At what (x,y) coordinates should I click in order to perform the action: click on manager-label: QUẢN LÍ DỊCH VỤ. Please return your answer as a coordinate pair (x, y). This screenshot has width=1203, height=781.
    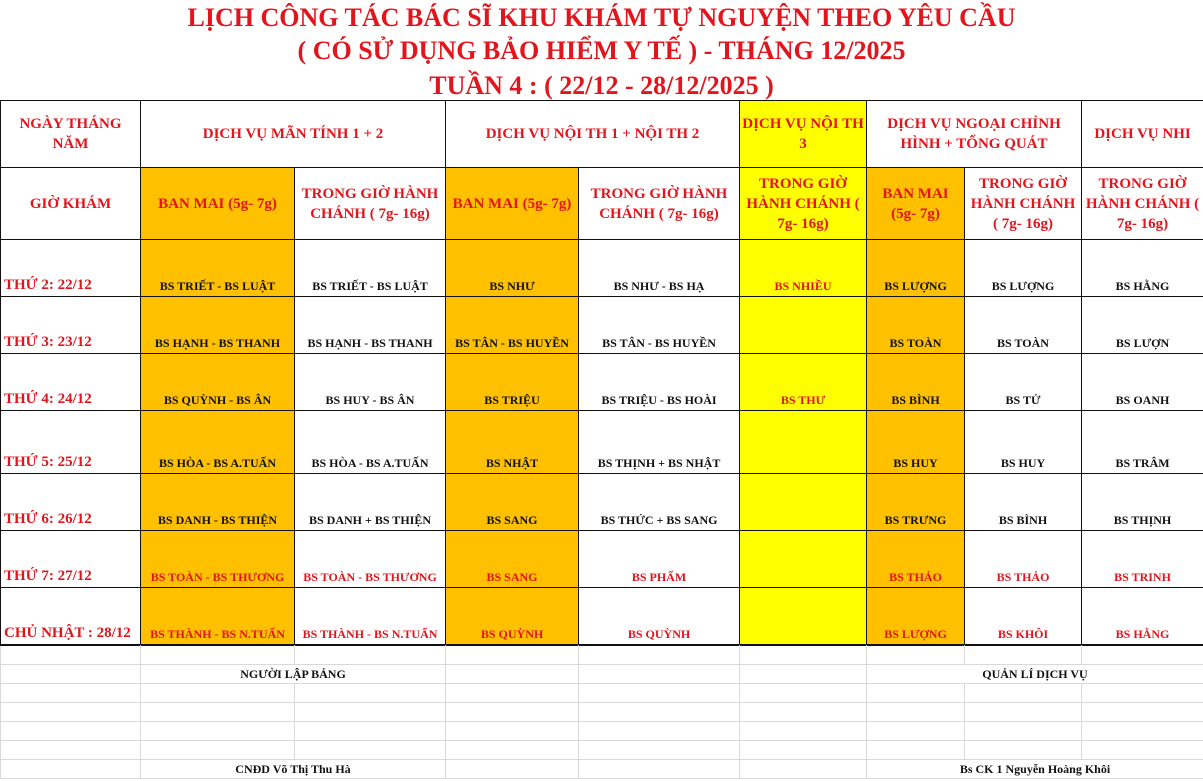
    Looking at the image, I should click on (1034, 674).